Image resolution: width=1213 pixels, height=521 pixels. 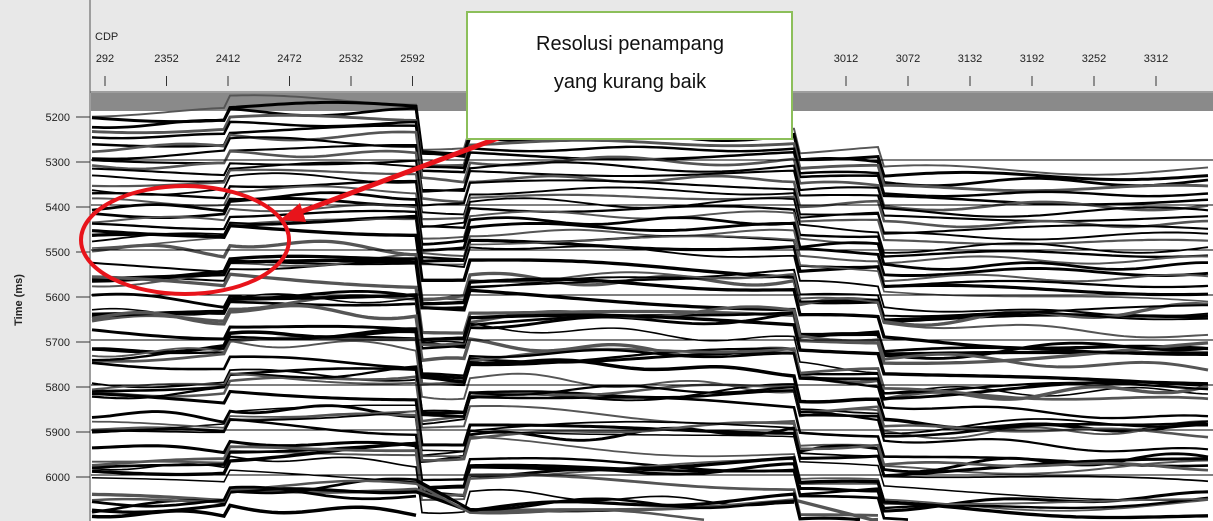 What do you see at coordinates (1156, 59) in the screenshot?
I see `x-tick-label: 3312` at bounding box center [1156, 59].